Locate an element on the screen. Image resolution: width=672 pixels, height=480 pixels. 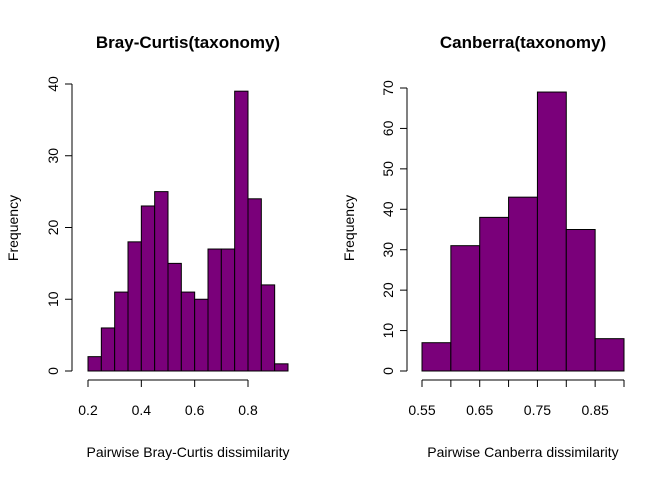
canberra-y-tick-label: 50 is located at coordinates (388, 169).